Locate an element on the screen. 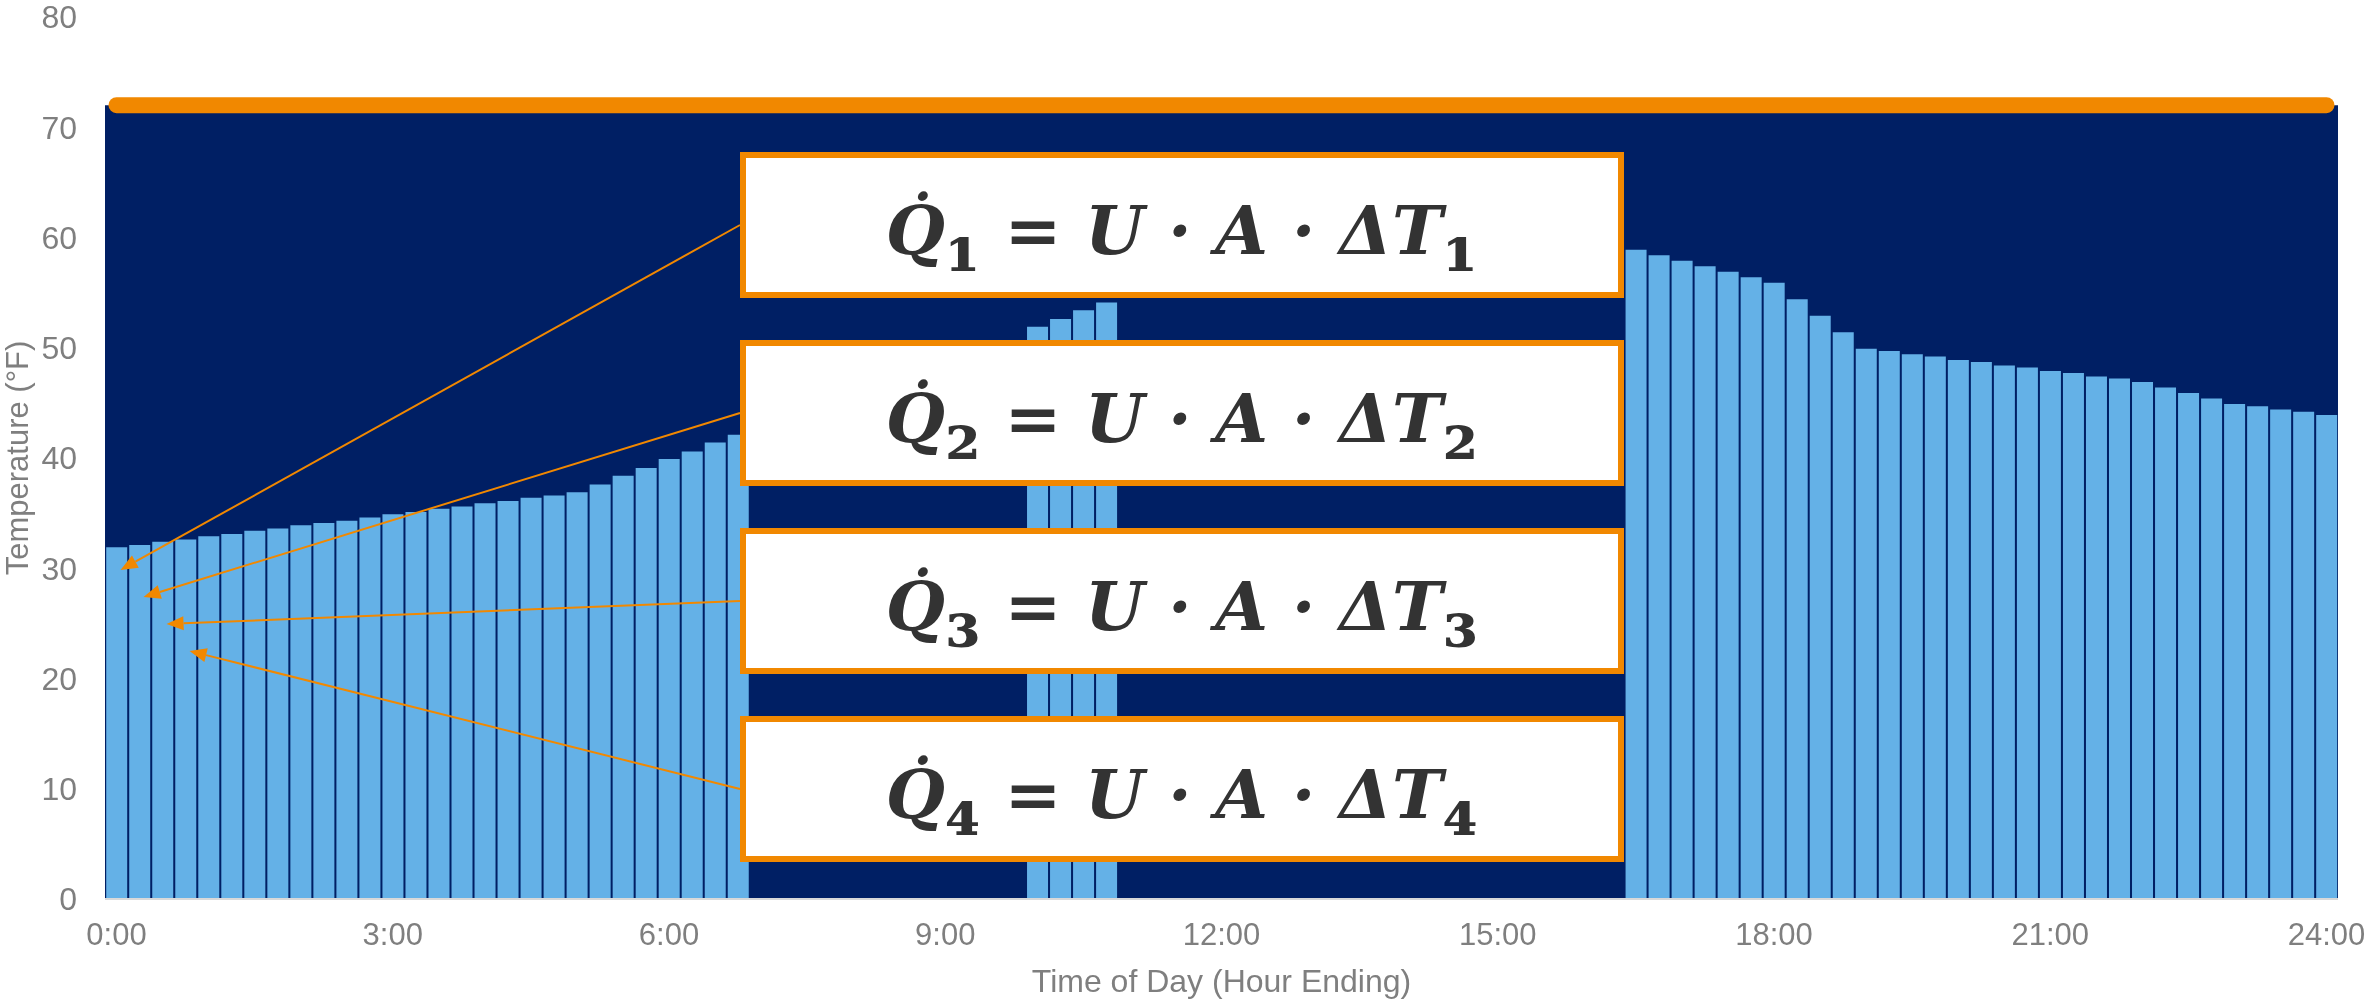  y-tick-label: 0 is located at coordinates (68, 899).